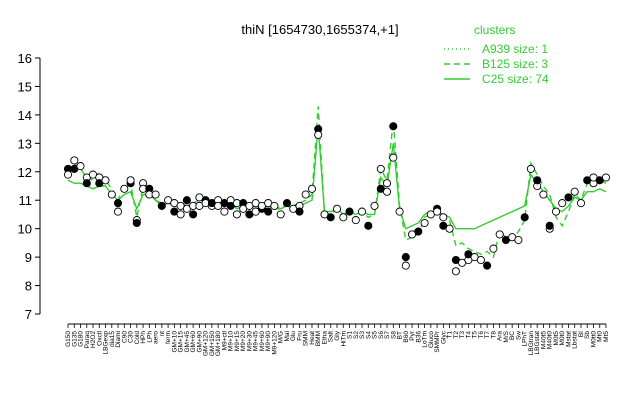  Describe the element at coordinates (137, 338) in the screenshot. I see `x-tick-label: Cold` at that location.